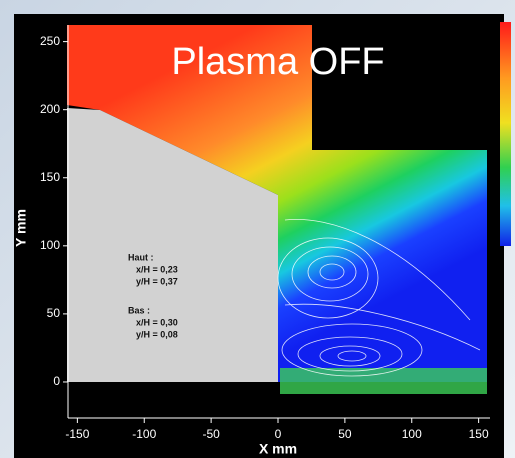 This screenshot has height=458, width=515. What do you see at coordinates (277, 62) in the screenshot?
I see `chart-title: Plasma OFF` at bounding box center [277, 62].